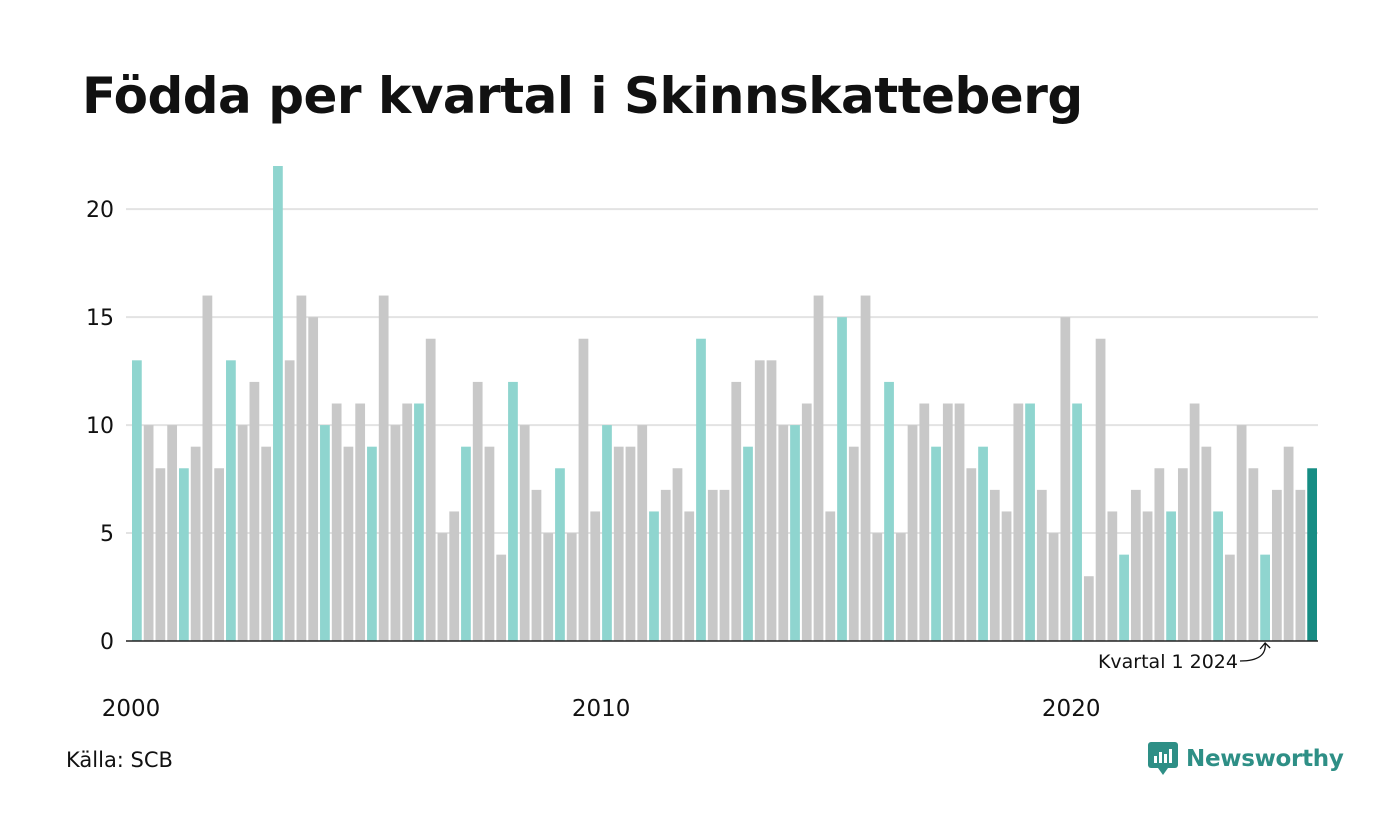 The width and height of the screenshot is (1400, 840). I want to click on brand-name: Newsworthy, so click(1265, 759).